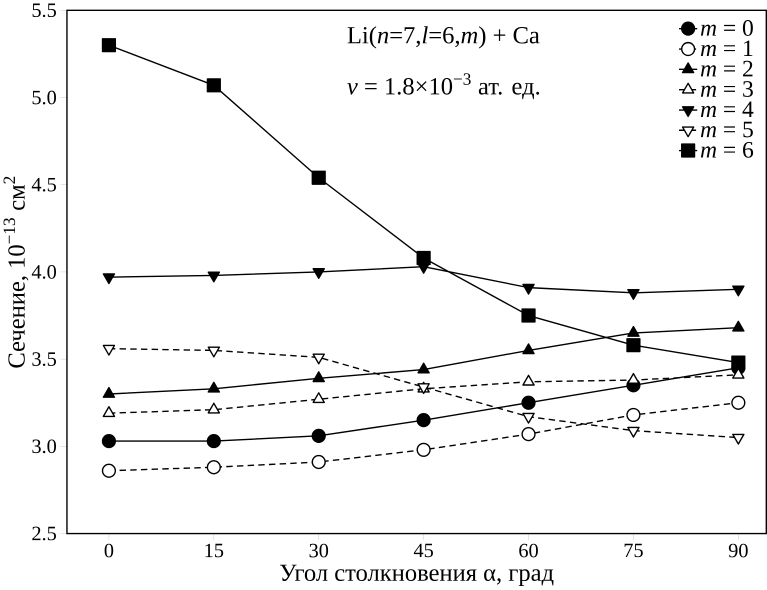  What do you see at coordinates (423, 551) in the screenshot?
I see `x-tick-label: 45` at bounding box center [423, 551].